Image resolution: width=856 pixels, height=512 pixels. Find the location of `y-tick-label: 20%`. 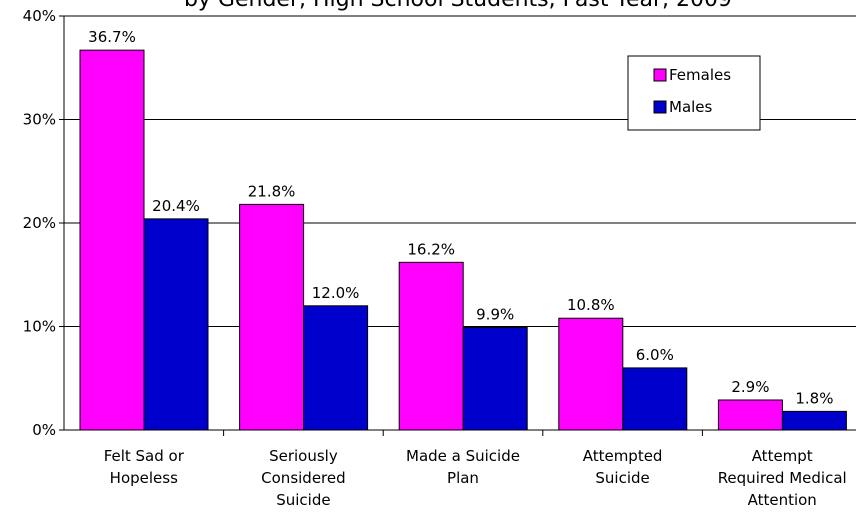

y-tick-label: 20% is located at coordinates (39, 223).